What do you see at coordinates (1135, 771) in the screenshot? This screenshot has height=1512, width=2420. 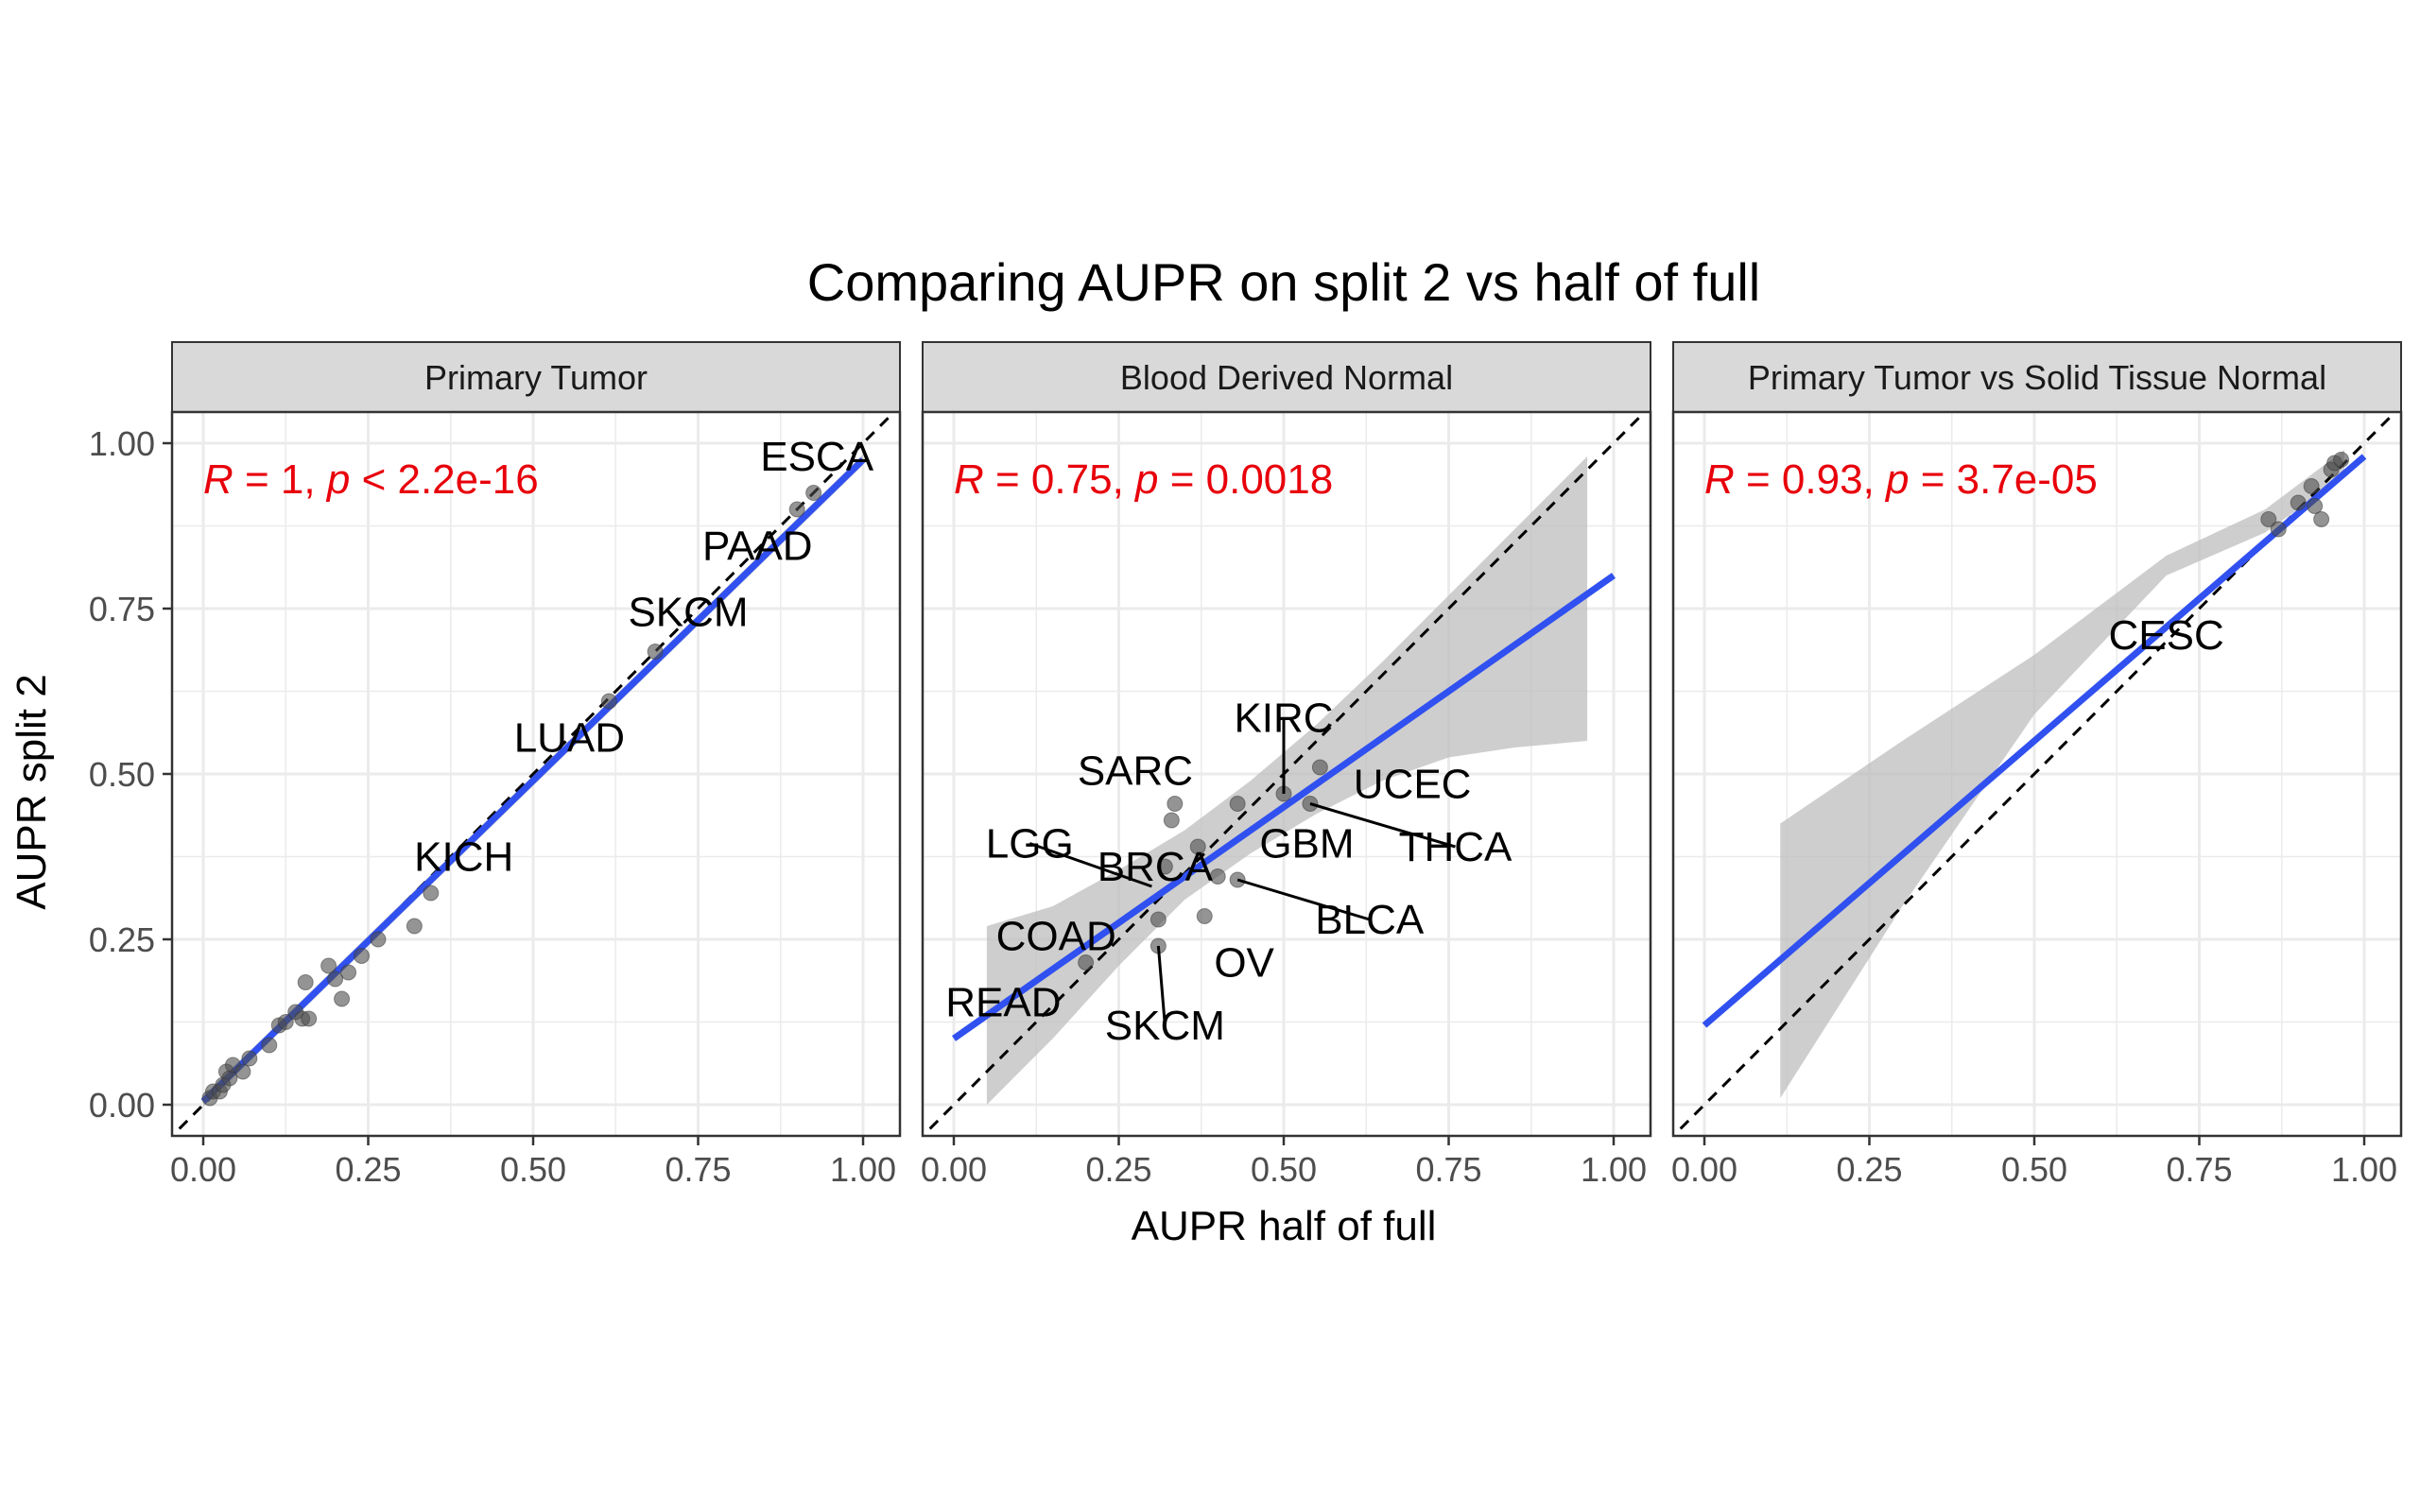 I see `point-label: SARC` at bounding box center [1135, 771].